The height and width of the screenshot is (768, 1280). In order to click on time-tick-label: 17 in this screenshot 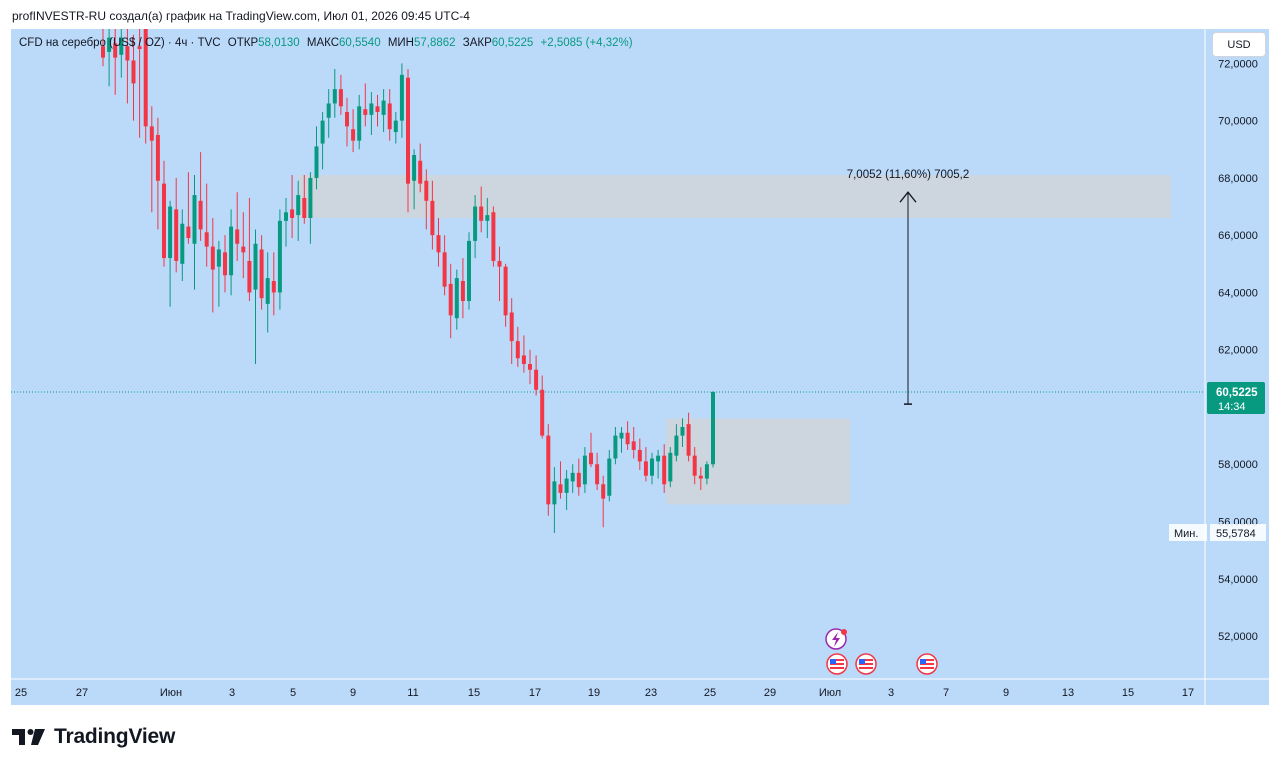, I will do `click(1188, 693)`.